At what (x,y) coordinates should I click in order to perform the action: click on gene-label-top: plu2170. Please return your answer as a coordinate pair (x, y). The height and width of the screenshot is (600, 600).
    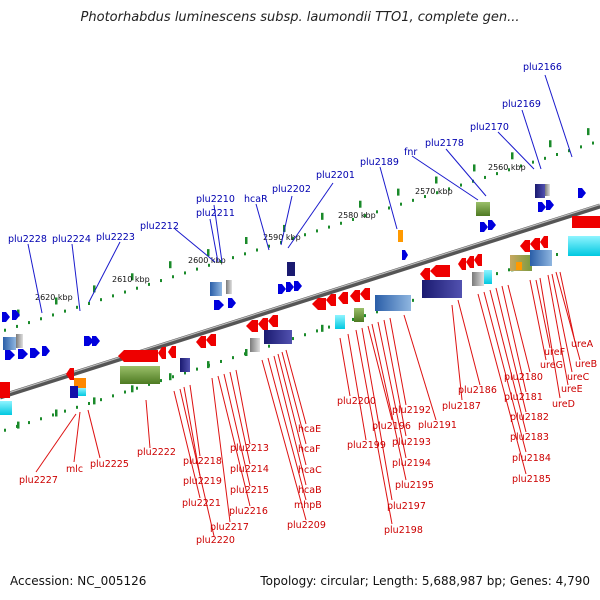
    Looking at the image, I should click on (489, 127).